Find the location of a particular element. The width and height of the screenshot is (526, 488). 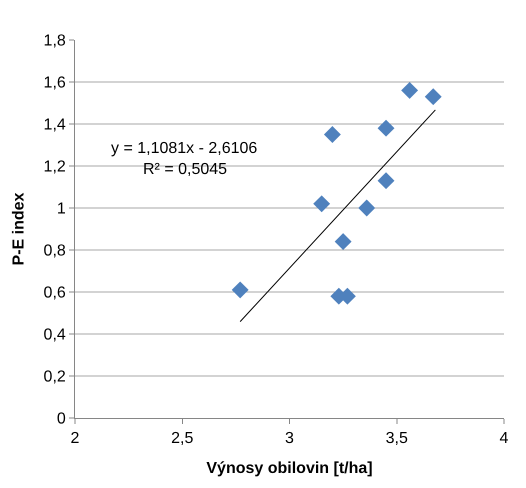

annotation: R² = 0,5045 is located at coordinates (185, 169).